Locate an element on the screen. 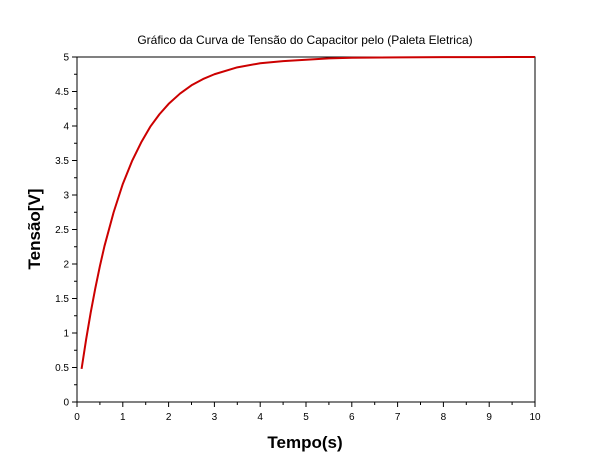 Image resolution: width=610 pixels, height=460 pixels. y-tick-label: 2.5 is located at coordinates (62, 230).